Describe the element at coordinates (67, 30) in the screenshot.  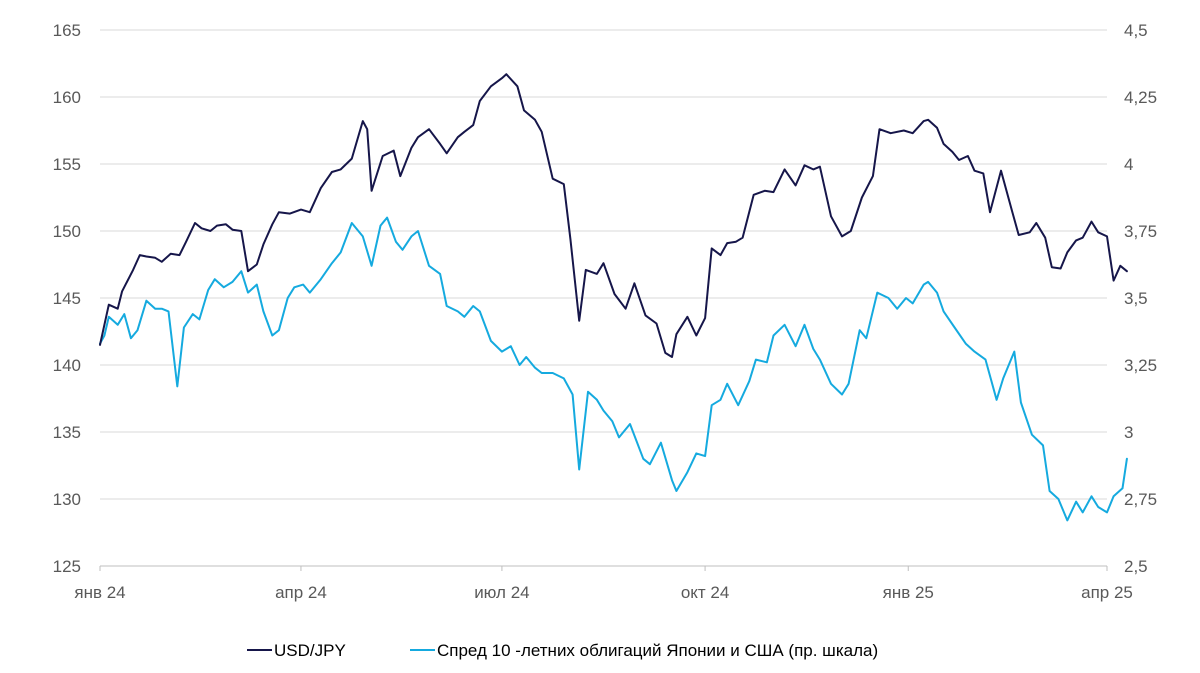
I see `left-y-tick-label: 165` at that location.